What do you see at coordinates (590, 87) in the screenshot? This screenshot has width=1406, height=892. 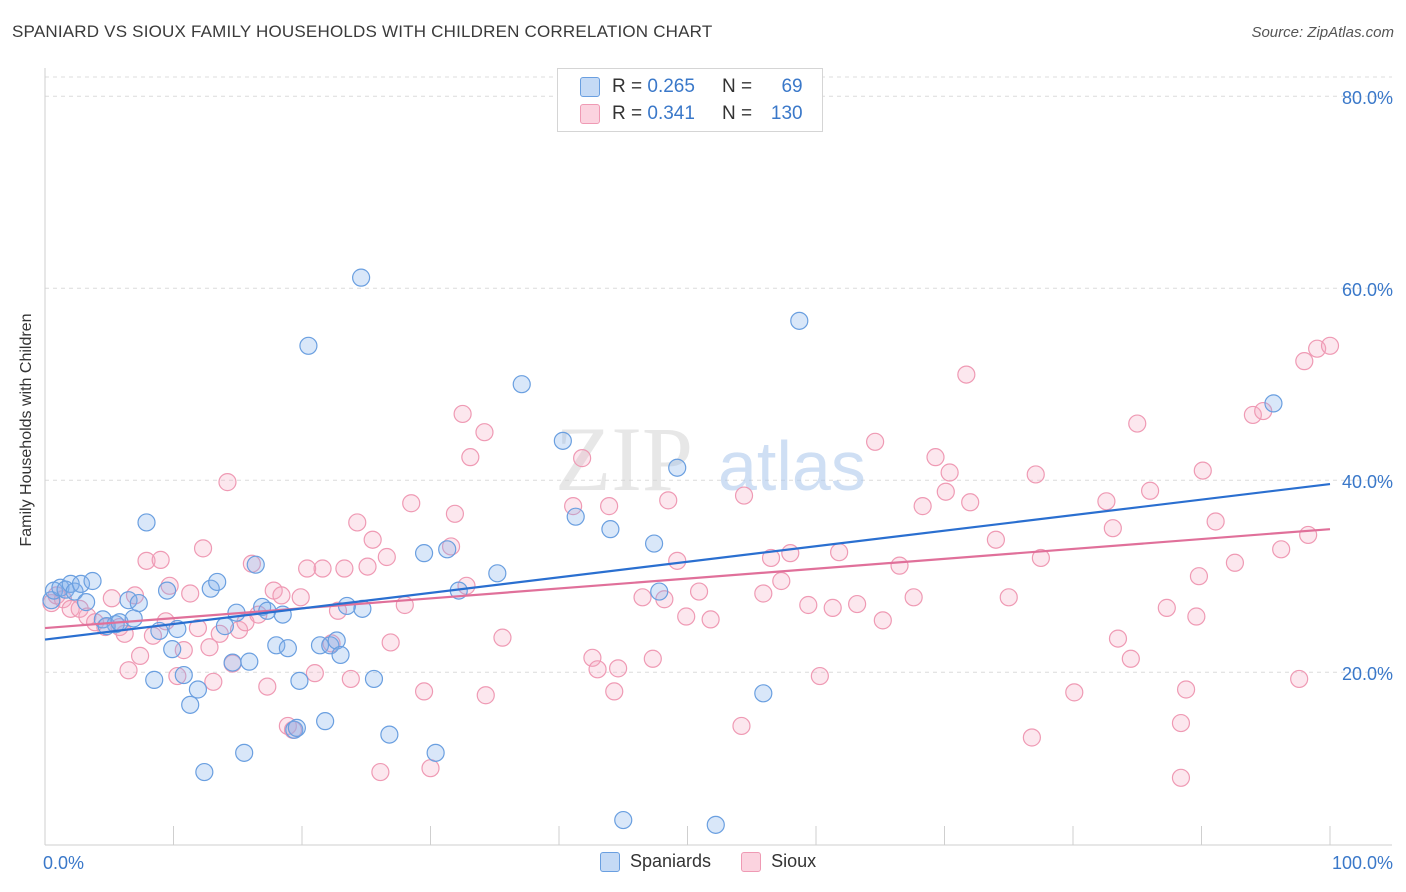 I see `spaniards-swatch` at bounding box center [590, 87].